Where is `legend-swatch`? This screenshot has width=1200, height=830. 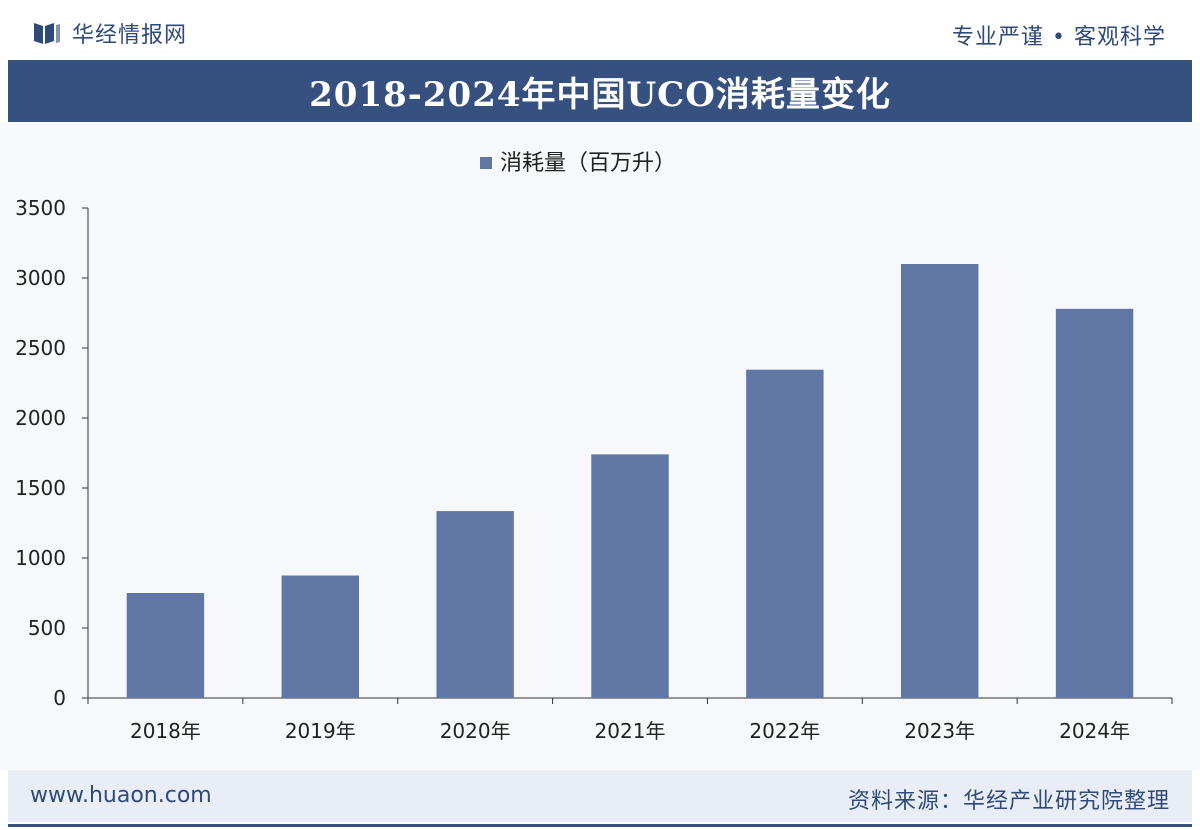
legend-swatch is located at coordinates (486, 163).